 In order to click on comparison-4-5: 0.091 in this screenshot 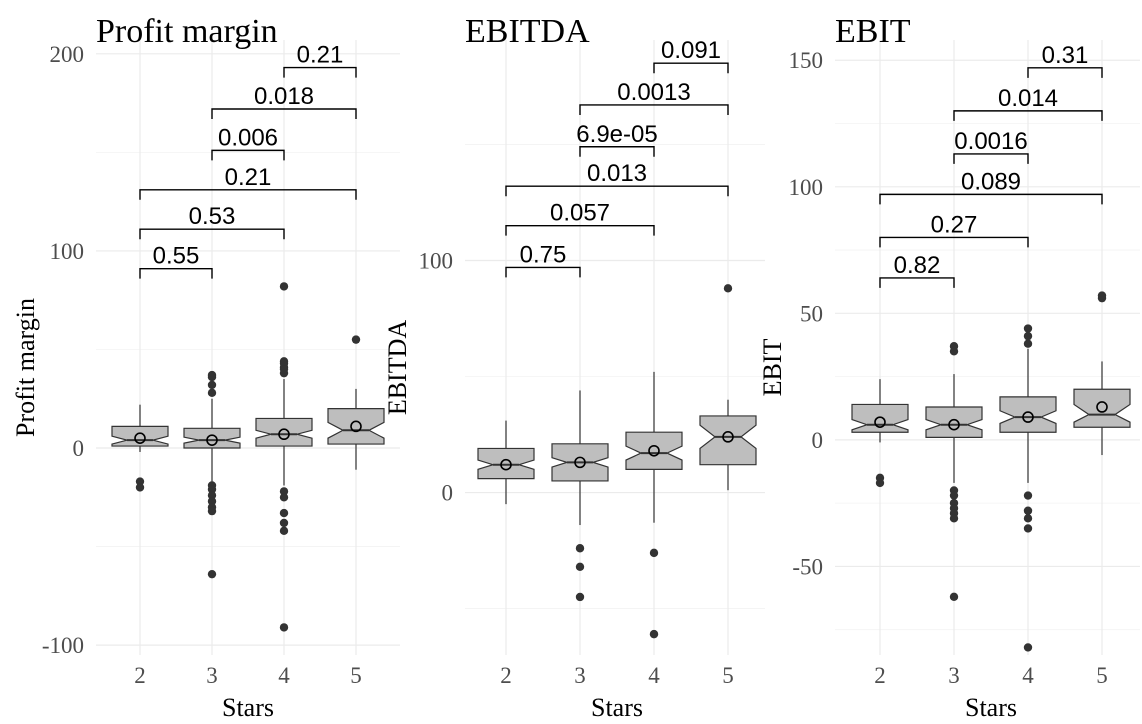, I will do `click(691, 55)`.